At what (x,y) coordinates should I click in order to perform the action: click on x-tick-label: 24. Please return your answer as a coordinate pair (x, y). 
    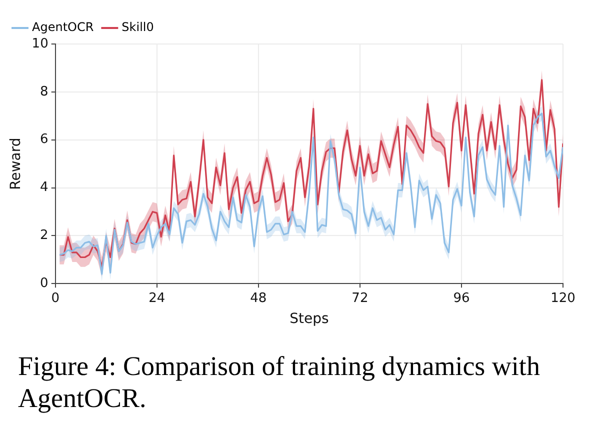
    Looking at the image, I should click on (157, 298).